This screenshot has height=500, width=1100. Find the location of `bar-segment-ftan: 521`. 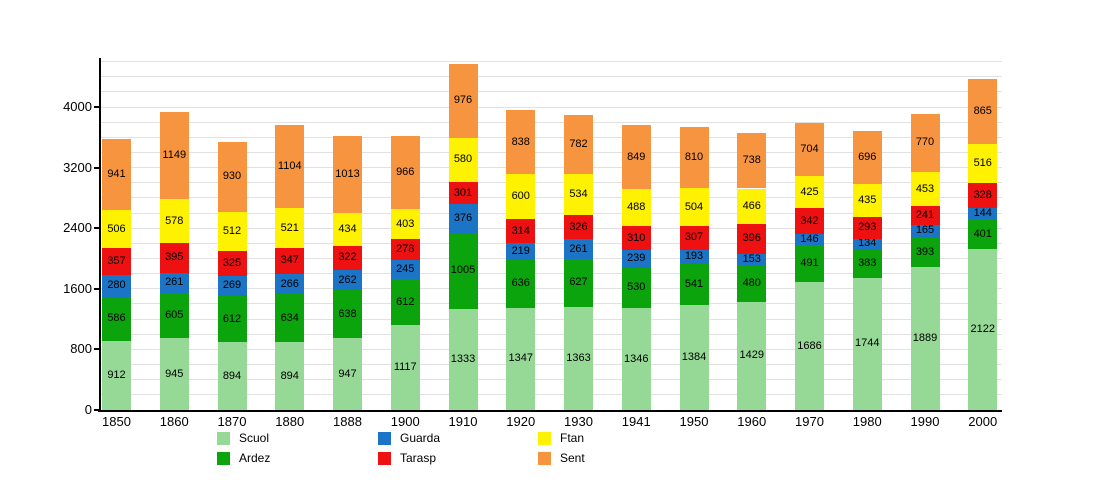

bar-segment-ftan: 521 is located at coordinates (290, 228).